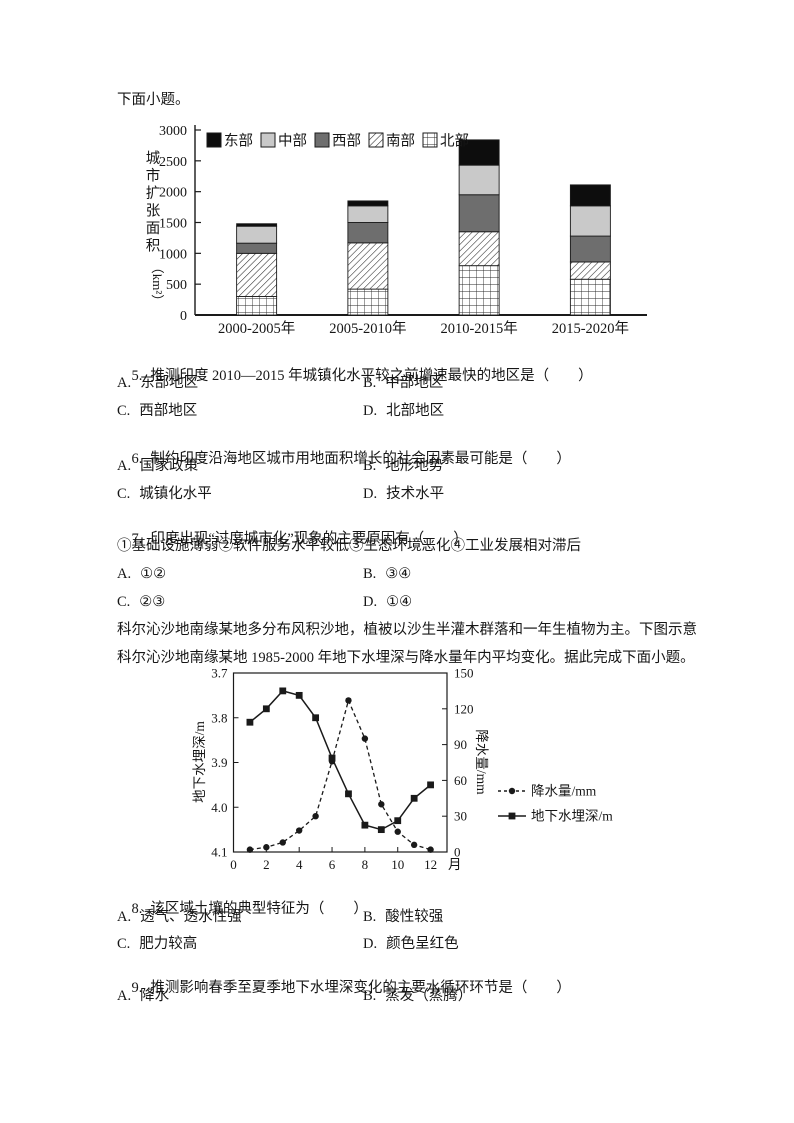  I want to click on option-text: ②③, so click(152, 602).